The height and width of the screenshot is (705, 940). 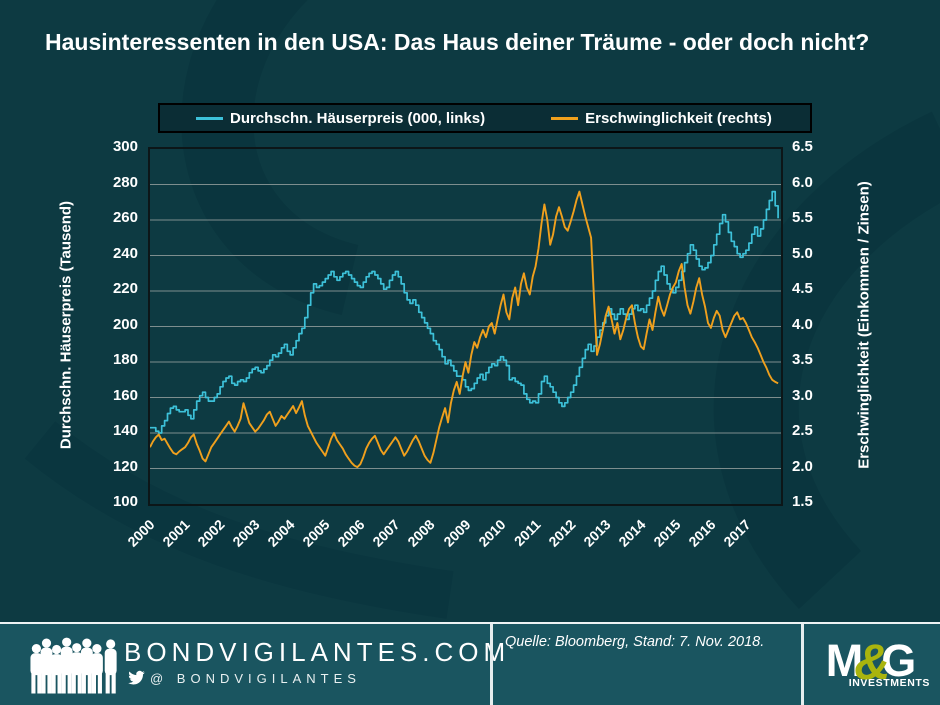 I want to click on tick-label: 180, so click(x=125, y=359).